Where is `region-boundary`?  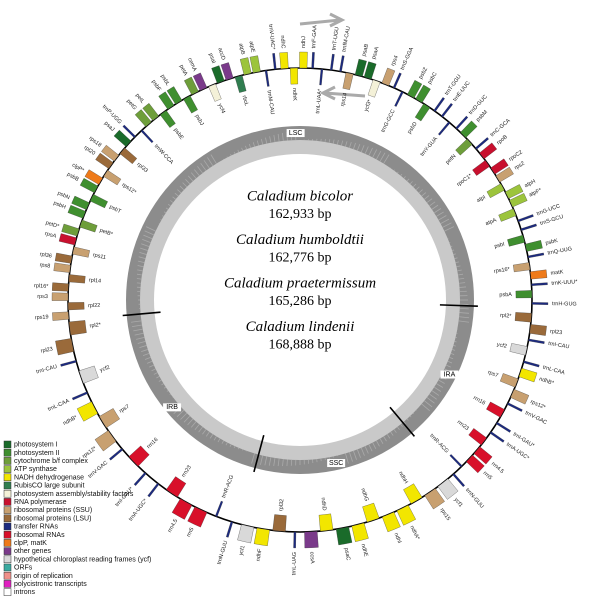 region-boundary is located at coordinates (402, 421).